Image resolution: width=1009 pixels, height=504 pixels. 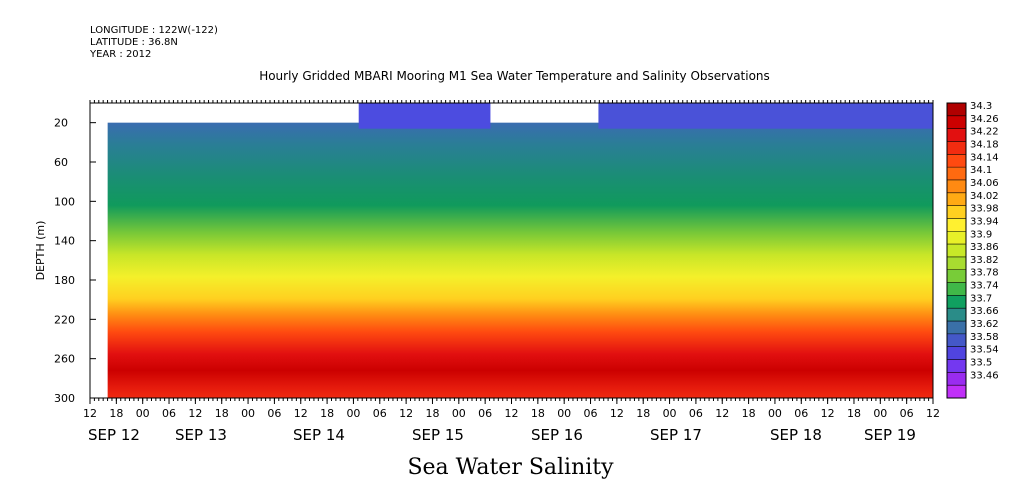 I want to click on colorbar-label: 34.22, so click(x=984, y=132).